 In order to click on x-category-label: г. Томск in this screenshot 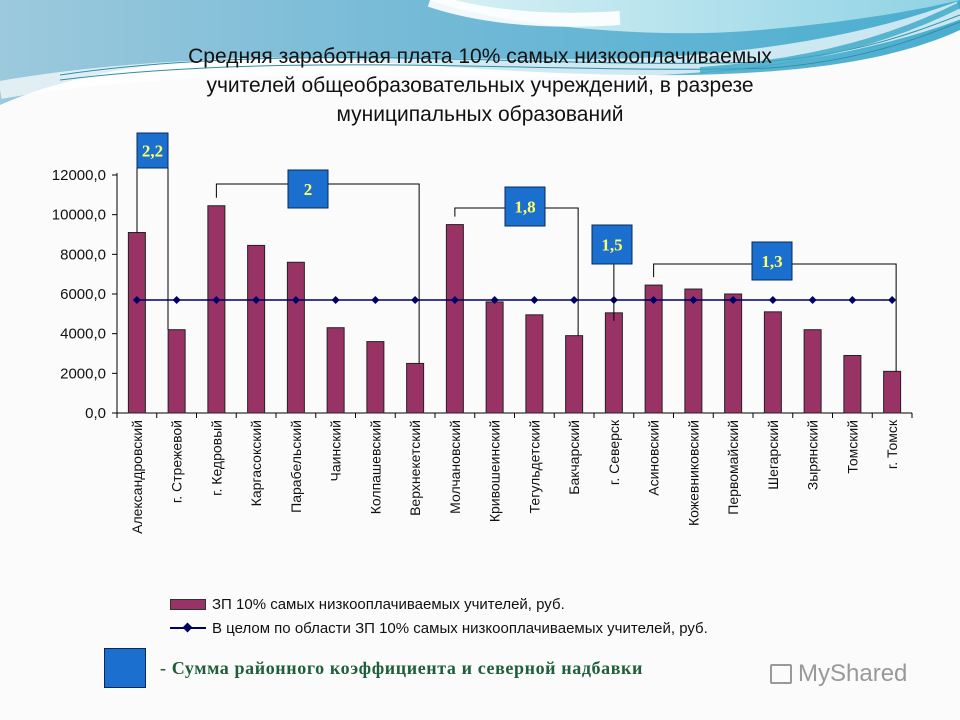, I will do `click(892, 444)`.